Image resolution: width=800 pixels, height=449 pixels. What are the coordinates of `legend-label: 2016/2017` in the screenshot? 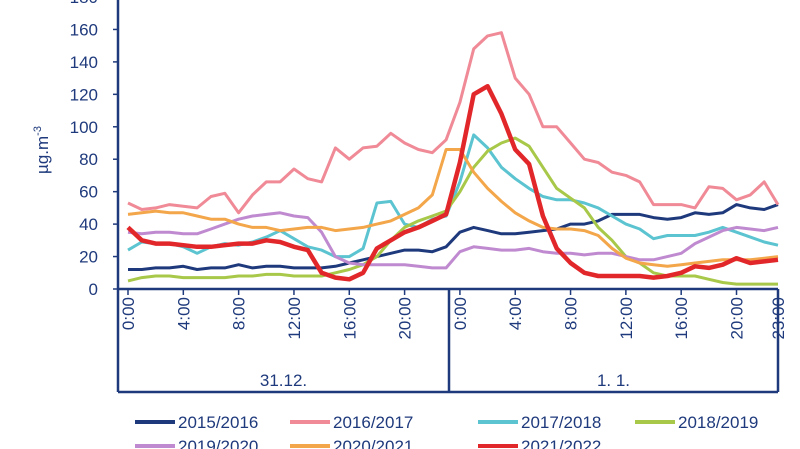 It's located at (373, 422).